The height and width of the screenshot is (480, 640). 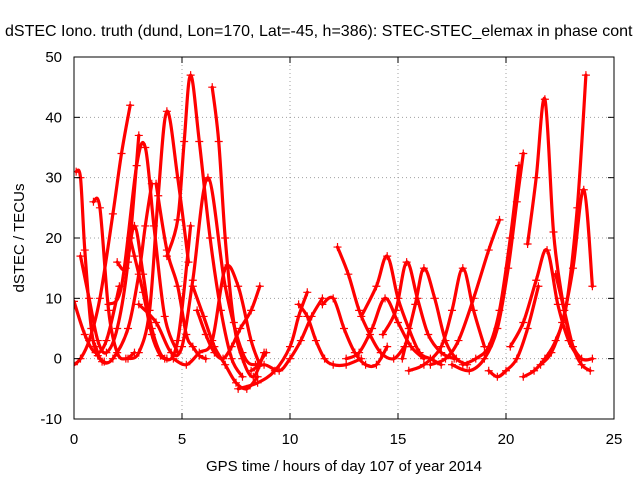 What do you see at coordinates (53, 238) in the screenshot?
I see `y-tick-label: 20` at bounding box center [53, 238].